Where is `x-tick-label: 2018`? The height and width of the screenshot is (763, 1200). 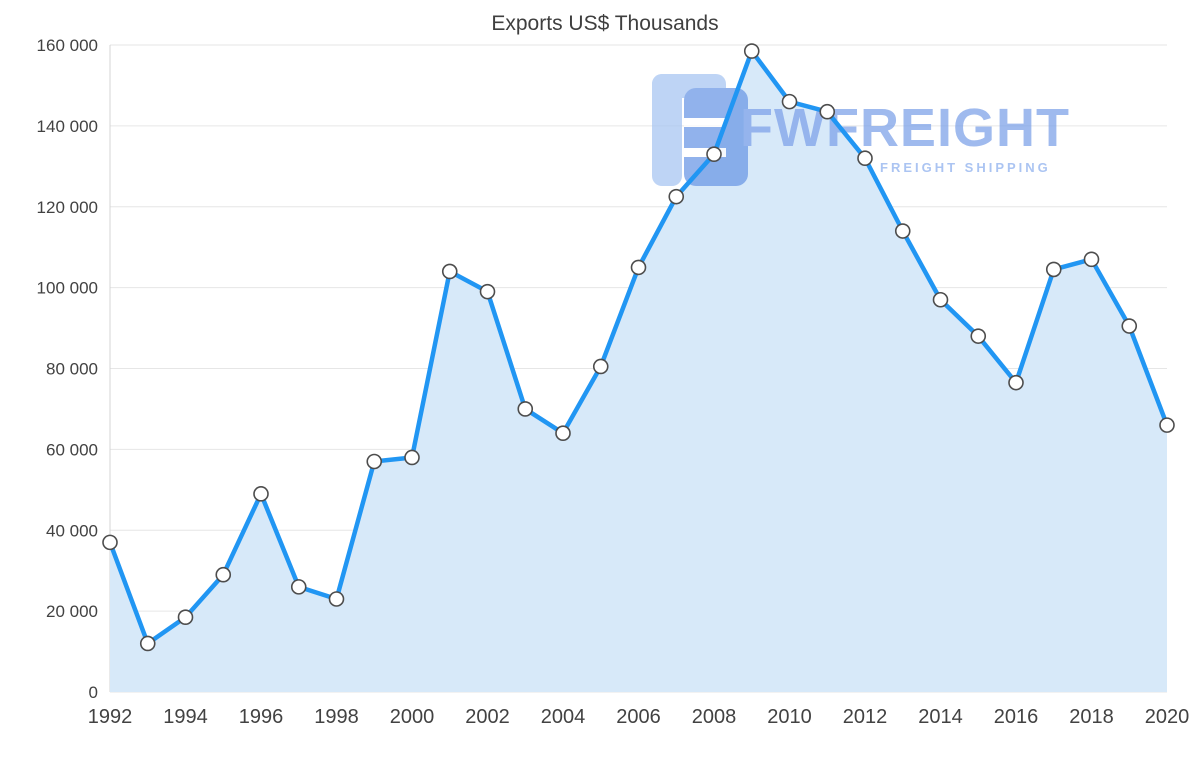 x-tick-label: 2018 is located at coordinates (1091, 717).